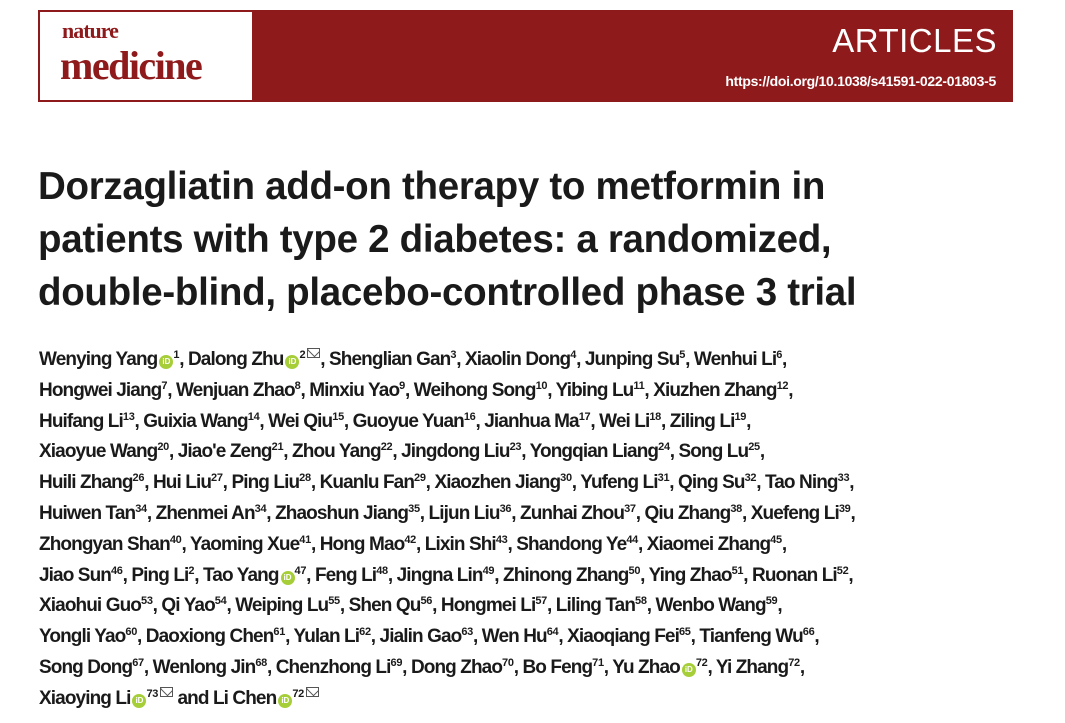 The width and height of the screenshot is (1065, 723). Describe the element at coordinates (531, 421) in the screenshot. I see `author-name: Jianhua Ma` at that location.